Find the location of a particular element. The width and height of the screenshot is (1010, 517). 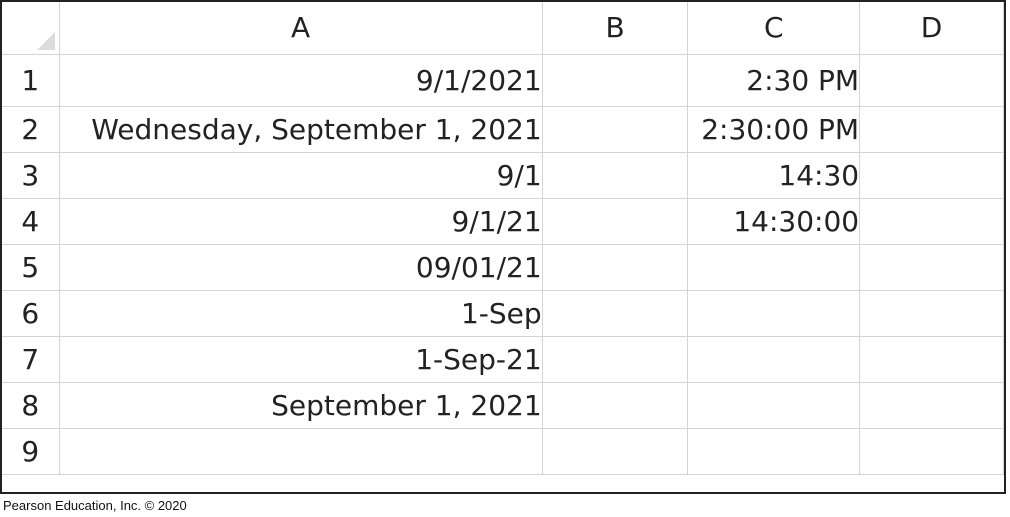

table-row: 9 is located at coordinates (503, 451).